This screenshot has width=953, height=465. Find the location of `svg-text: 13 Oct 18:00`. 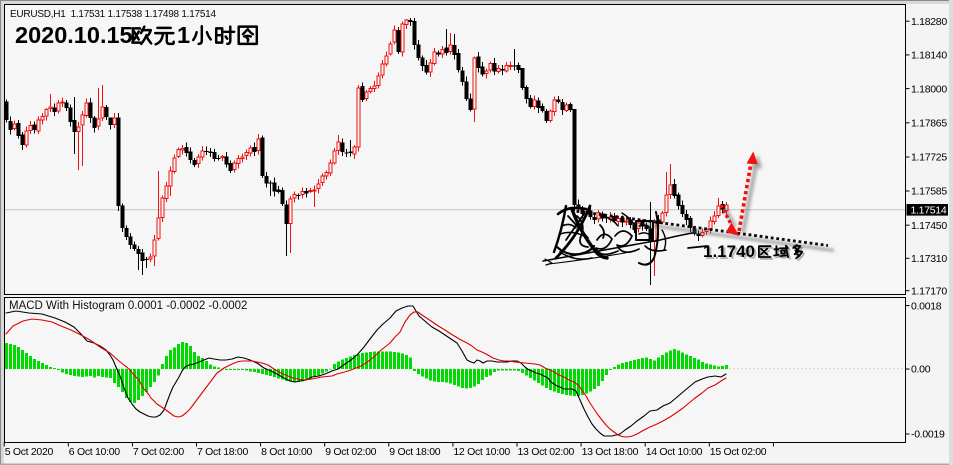

svg-text: 13 Oct 18:00 is located at coordinates (610, 452).